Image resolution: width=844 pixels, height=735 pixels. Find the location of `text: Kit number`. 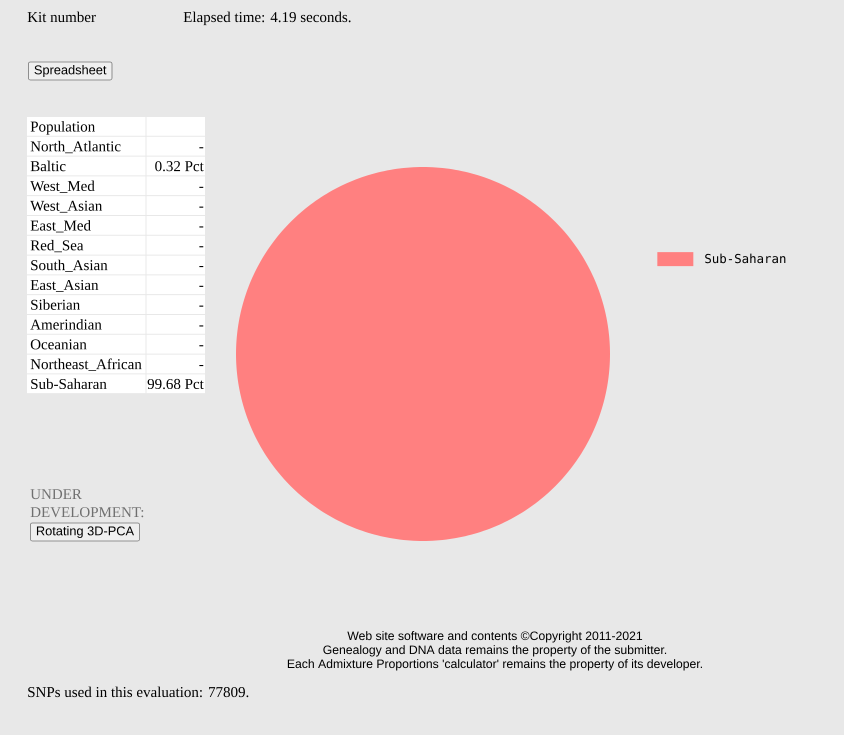

text: Kit number is located at coordinates (62, 17).